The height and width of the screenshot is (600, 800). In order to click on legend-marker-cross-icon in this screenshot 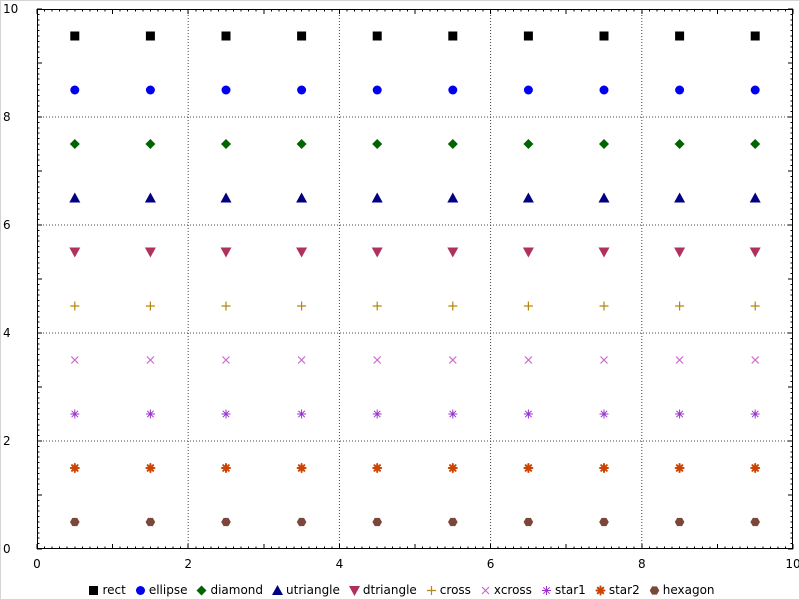, I will do `click(431, 590)`.